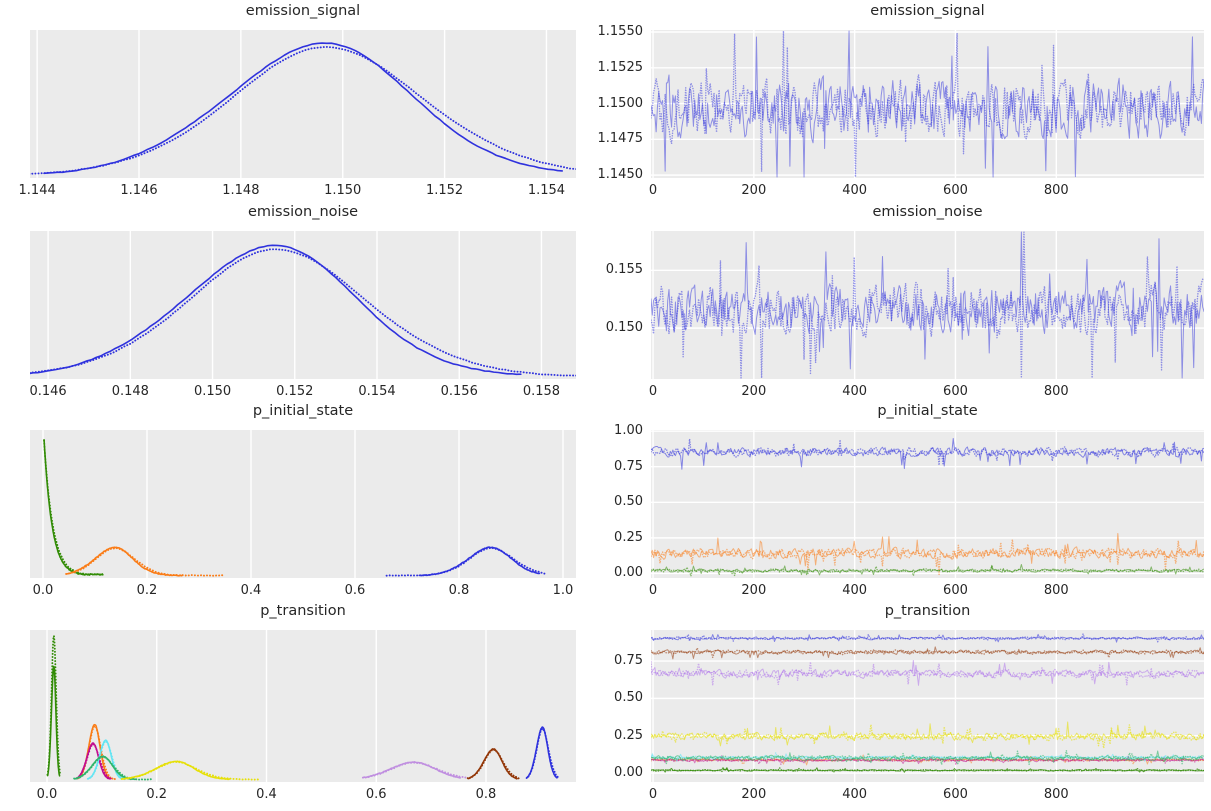  I want to click on x-tick-label: 1.0, so click(563, 590).